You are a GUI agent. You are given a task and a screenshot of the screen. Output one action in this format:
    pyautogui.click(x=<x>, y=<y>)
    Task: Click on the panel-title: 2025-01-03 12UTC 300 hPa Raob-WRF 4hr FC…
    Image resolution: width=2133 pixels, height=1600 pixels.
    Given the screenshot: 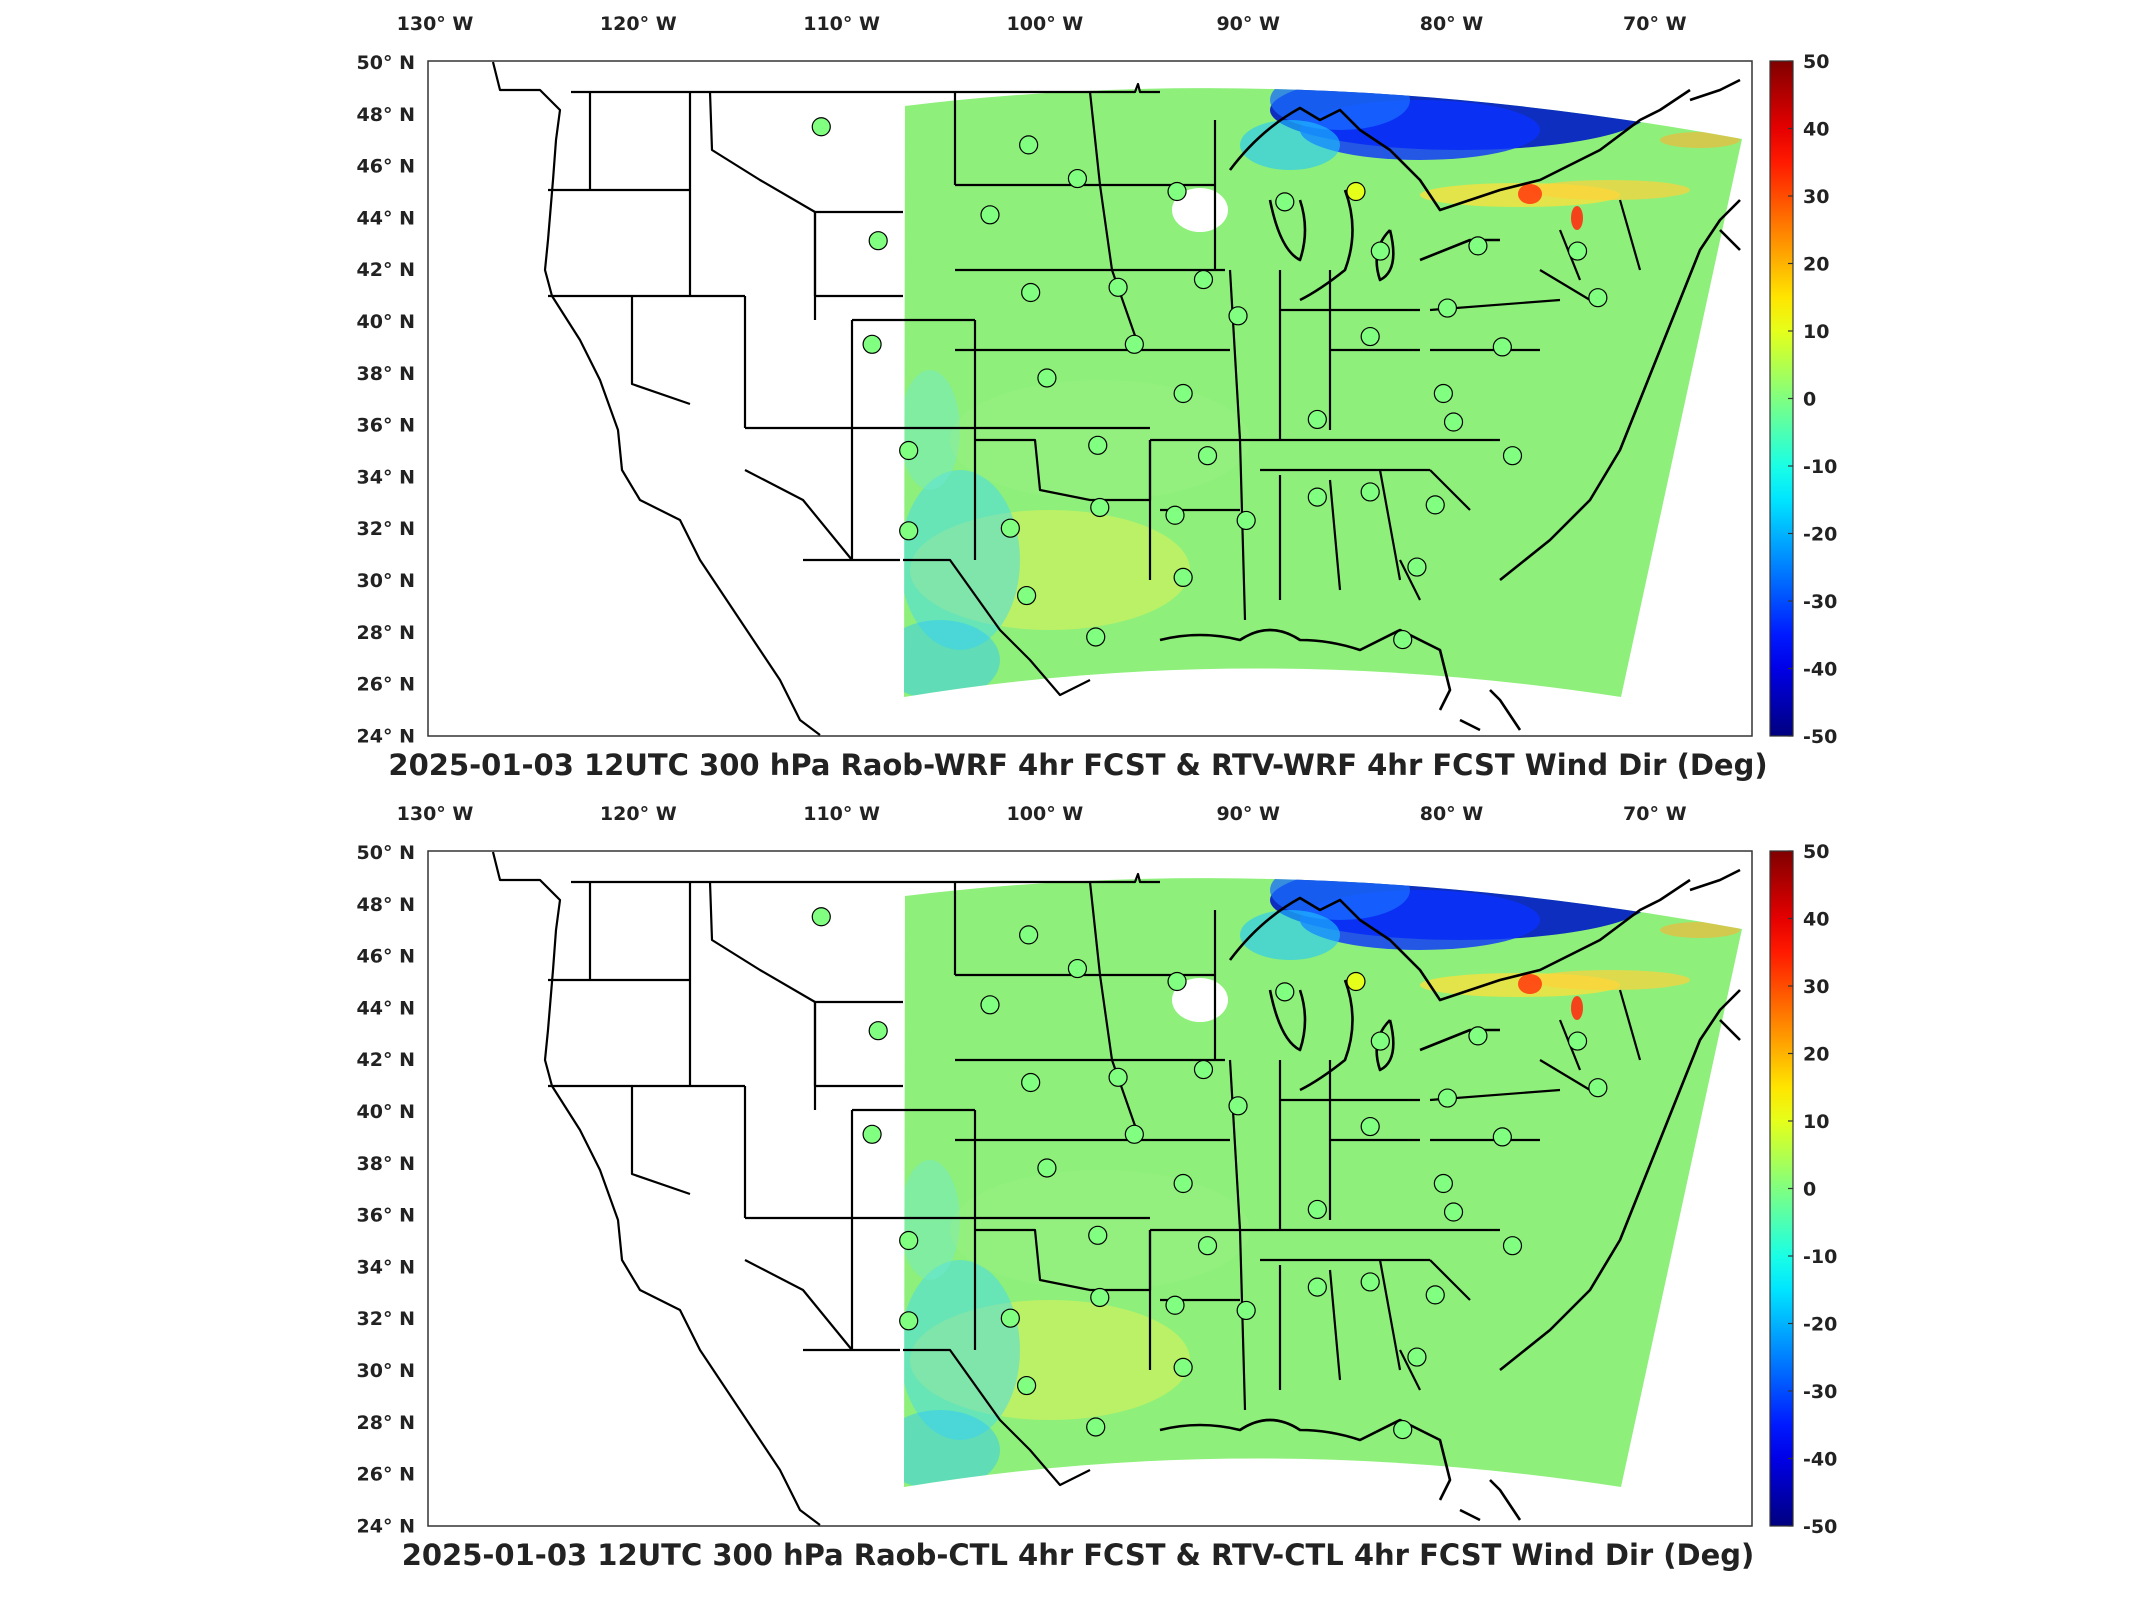 What is the action you would take?
    pyautogui.click(x=1077, y=765)
    